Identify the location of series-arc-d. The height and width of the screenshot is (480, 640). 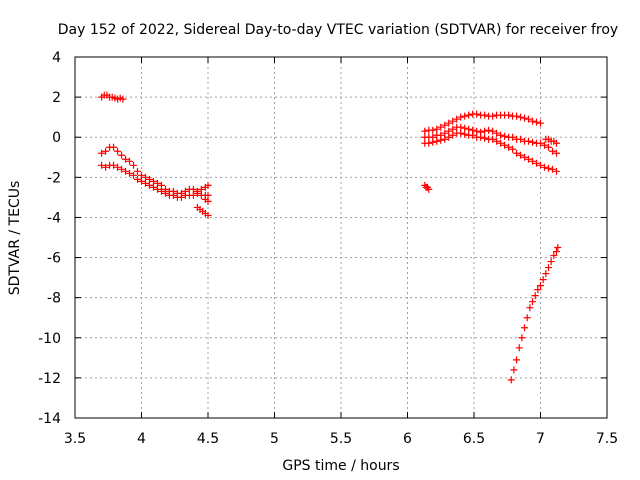
(202, 211).